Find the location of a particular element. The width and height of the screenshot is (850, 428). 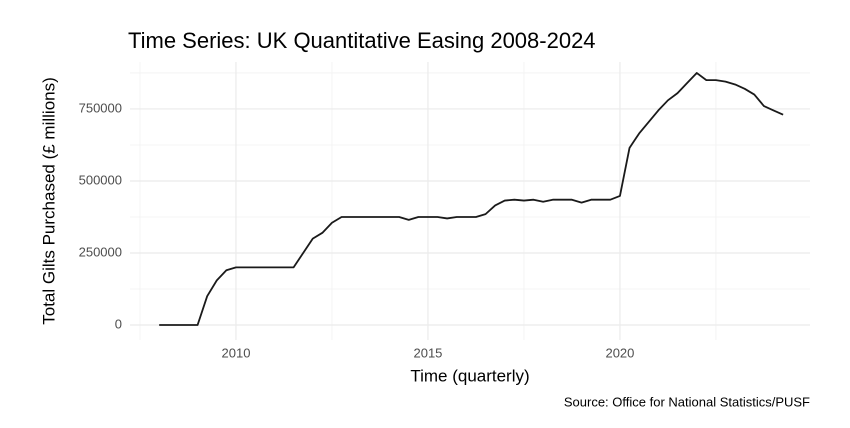

x-tick-label: 2015 is located at coordinates (427, 352).